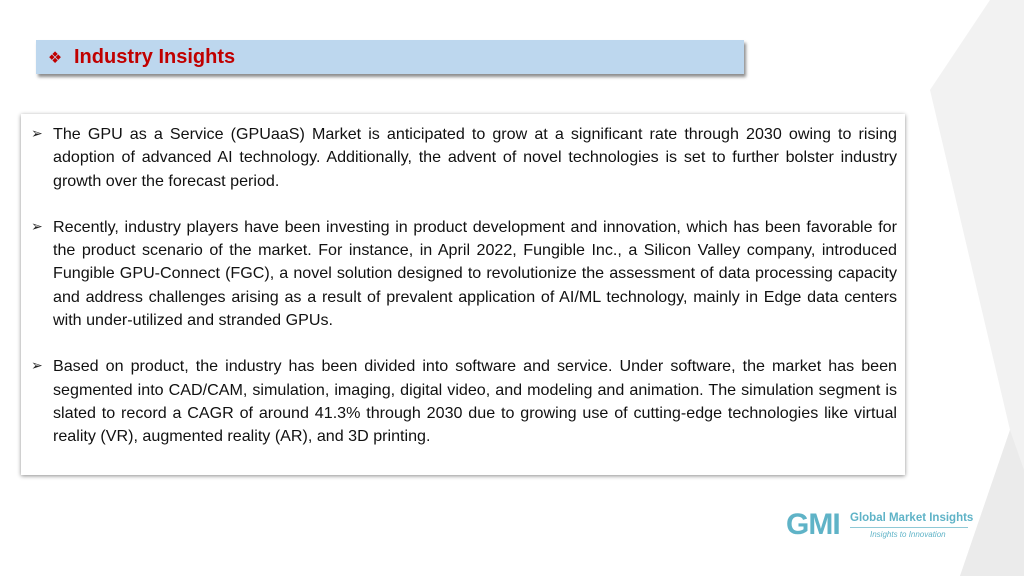 The width and height of the screenshot is (1024, 576). What do you see at coordinates (813, 524) in the screenshot?
I see `logo-mark: GMI` at bounding box center [813, 524].